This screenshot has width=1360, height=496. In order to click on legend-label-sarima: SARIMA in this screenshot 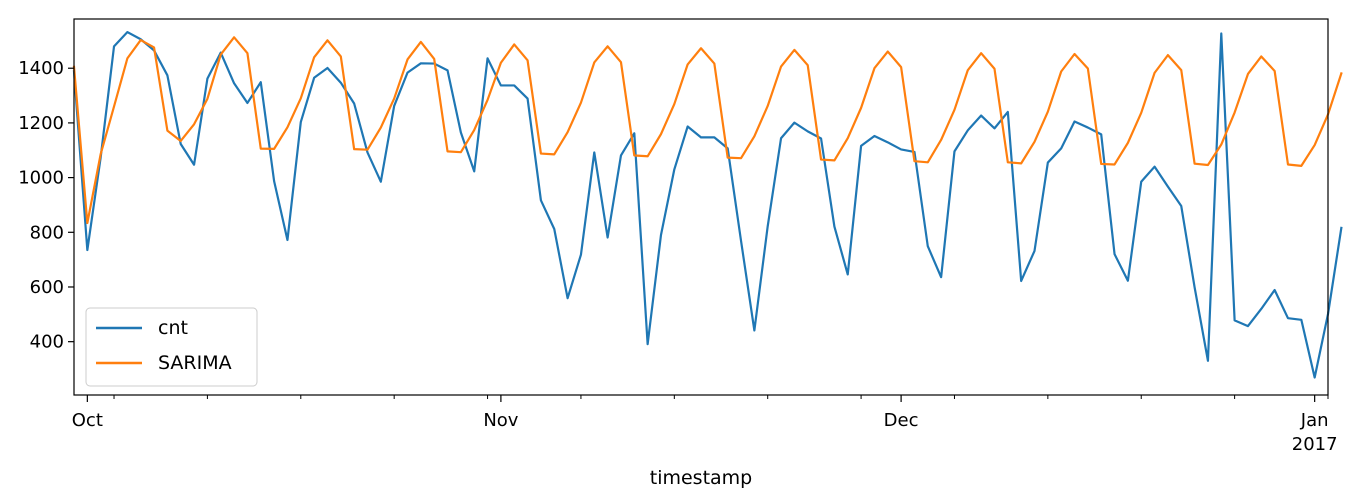, I will do `click(195, 363)`.